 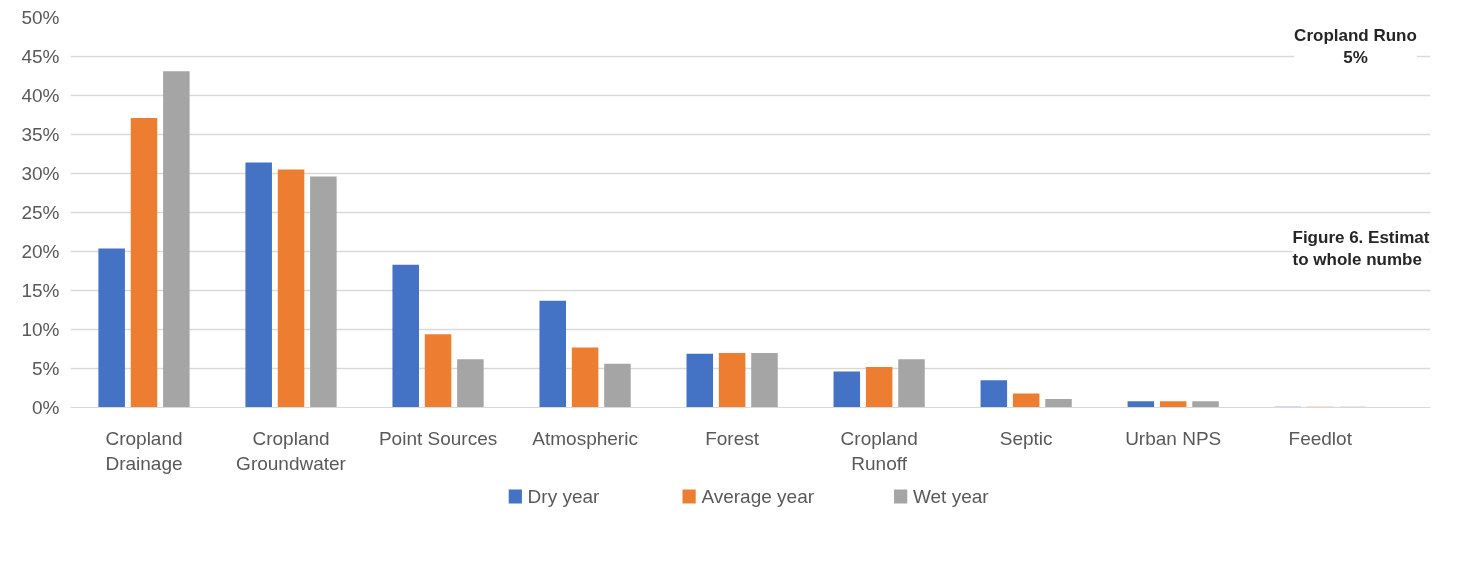 What do you see at coordinates (1361, 248) in the screenshot?
I see `annotation: Figure 6. Estimat to whole numbe` at bounding box center [1361, 248].